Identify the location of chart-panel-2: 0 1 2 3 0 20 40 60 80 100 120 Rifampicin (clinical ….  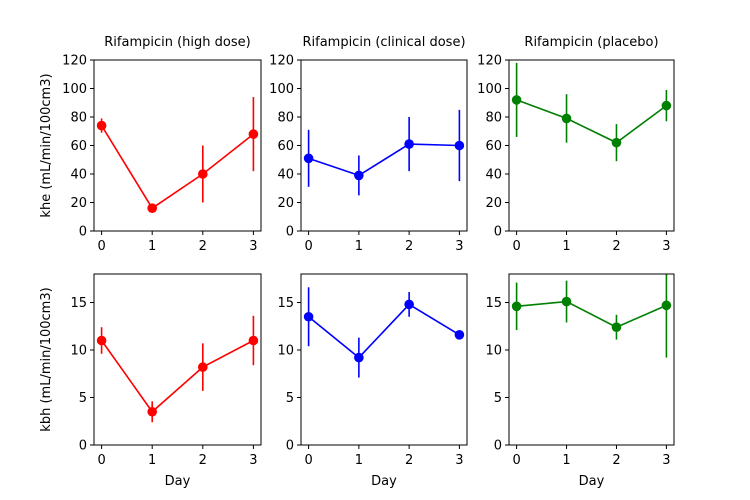
(368, 144).